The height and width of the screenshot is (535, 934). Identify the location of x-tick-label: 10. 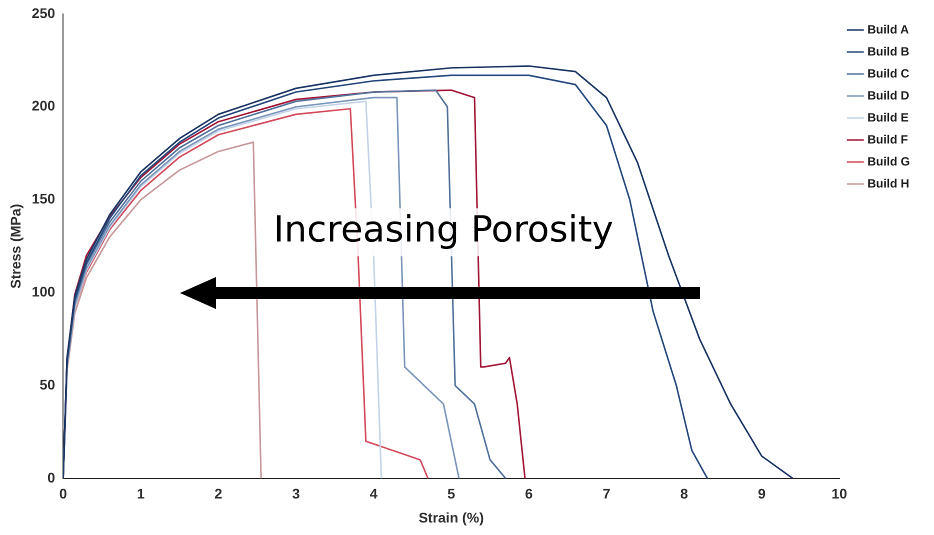
(840, 494).